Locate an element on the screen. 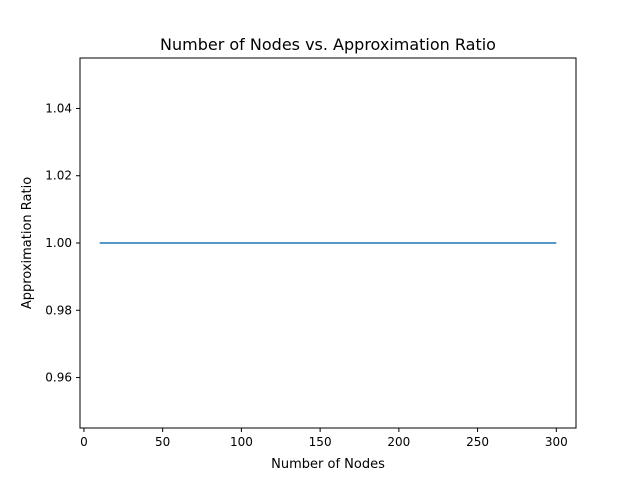  x-tick-label: 100 is located at coordinates (241, 442).